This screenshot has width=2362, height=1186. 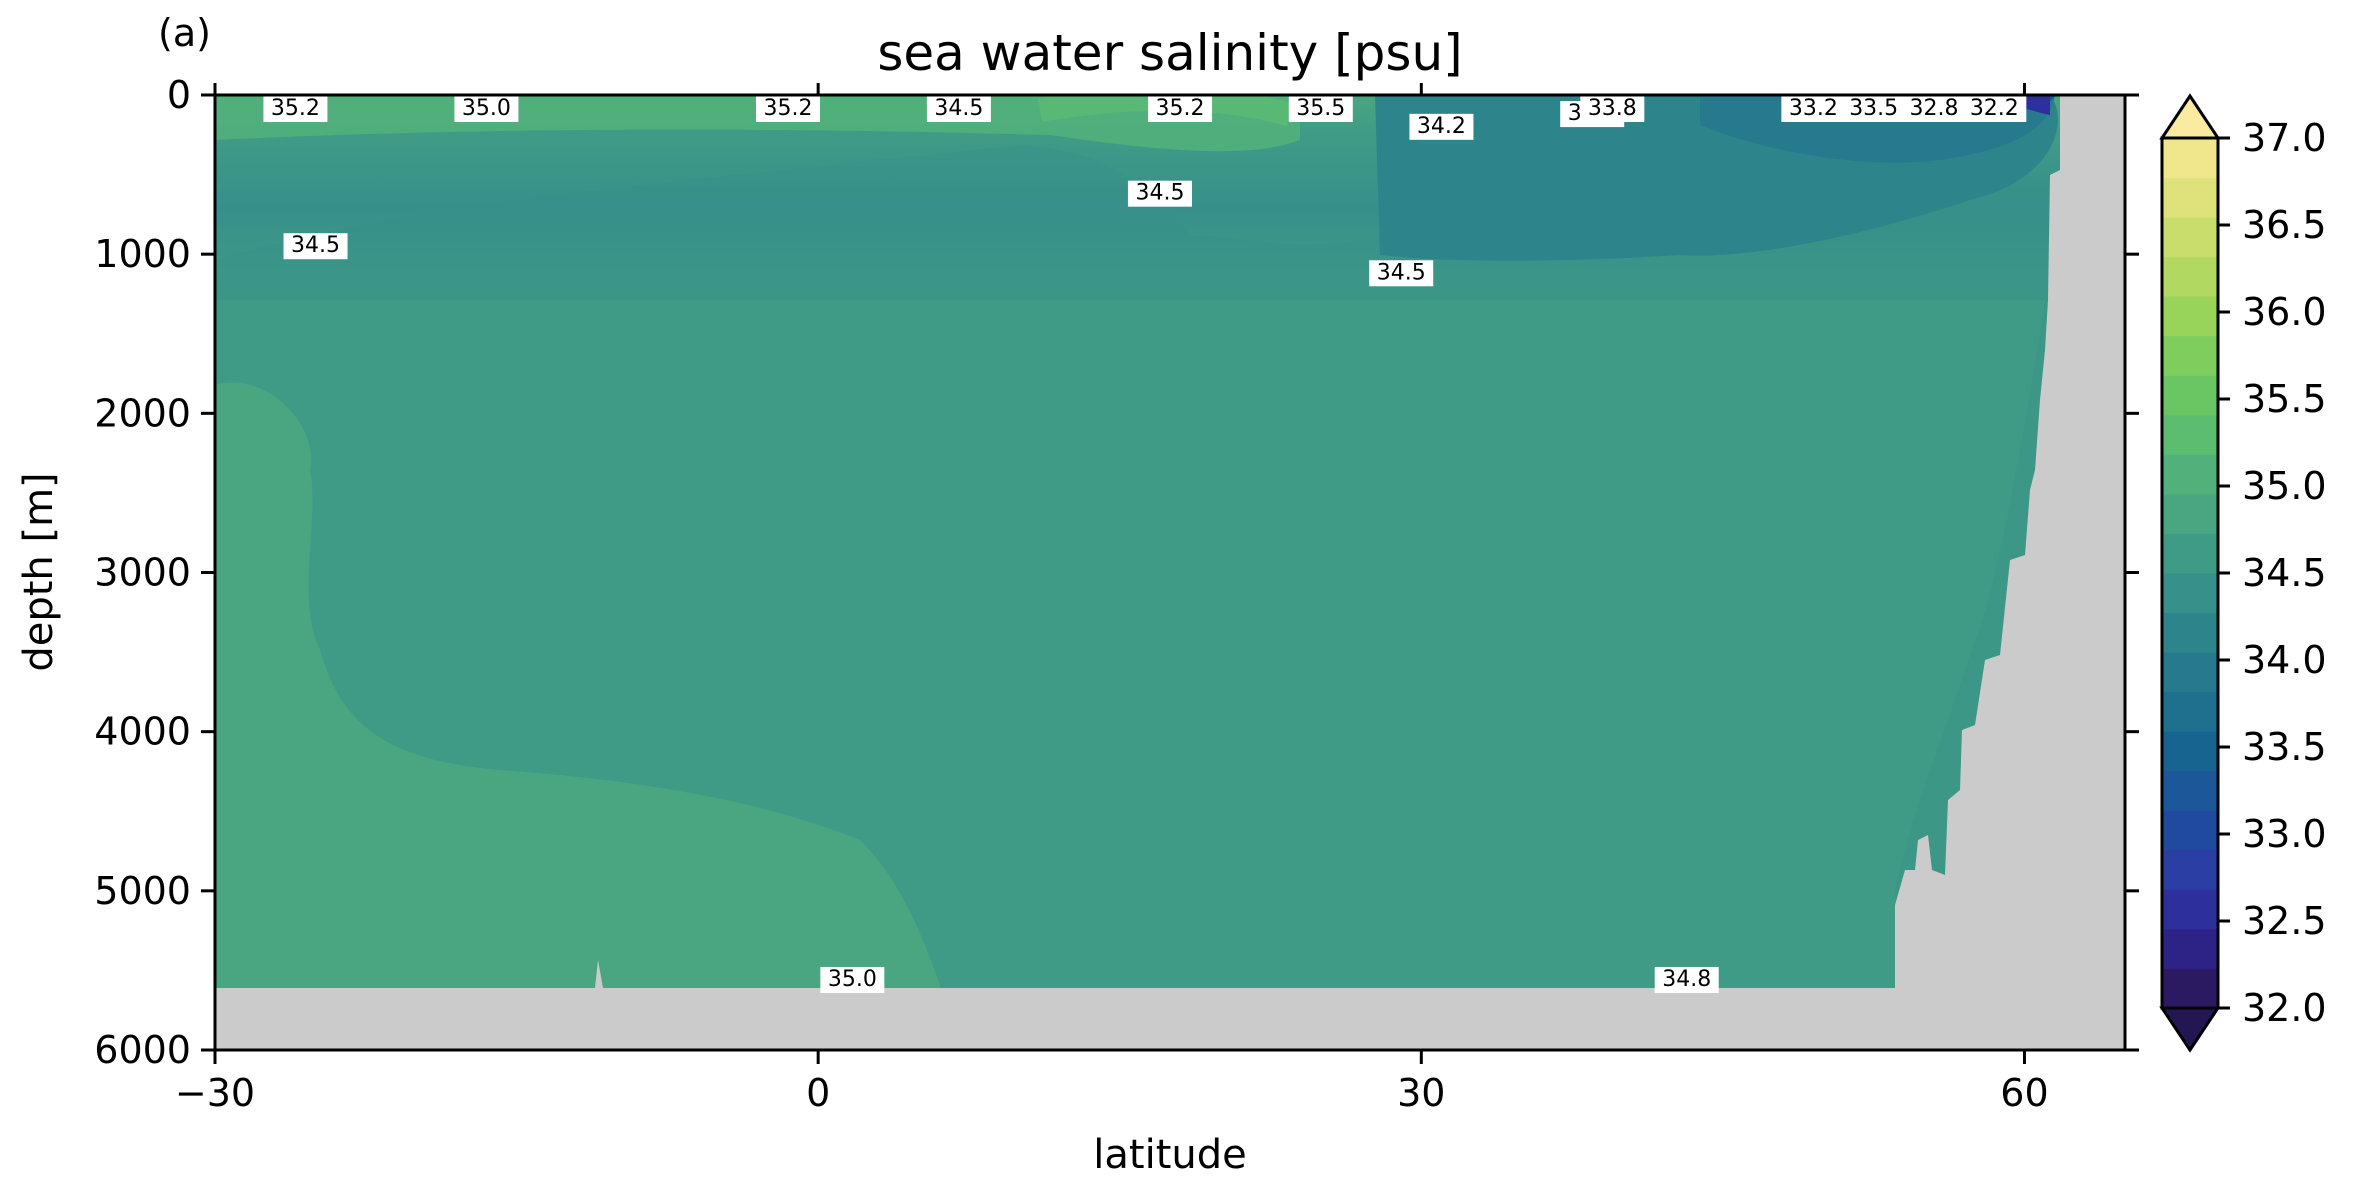 What do you see at coordinates (2190, 1029) in the screenshot?
I see `colorbar-under-triangle` at bounding box center [2190, 1029].